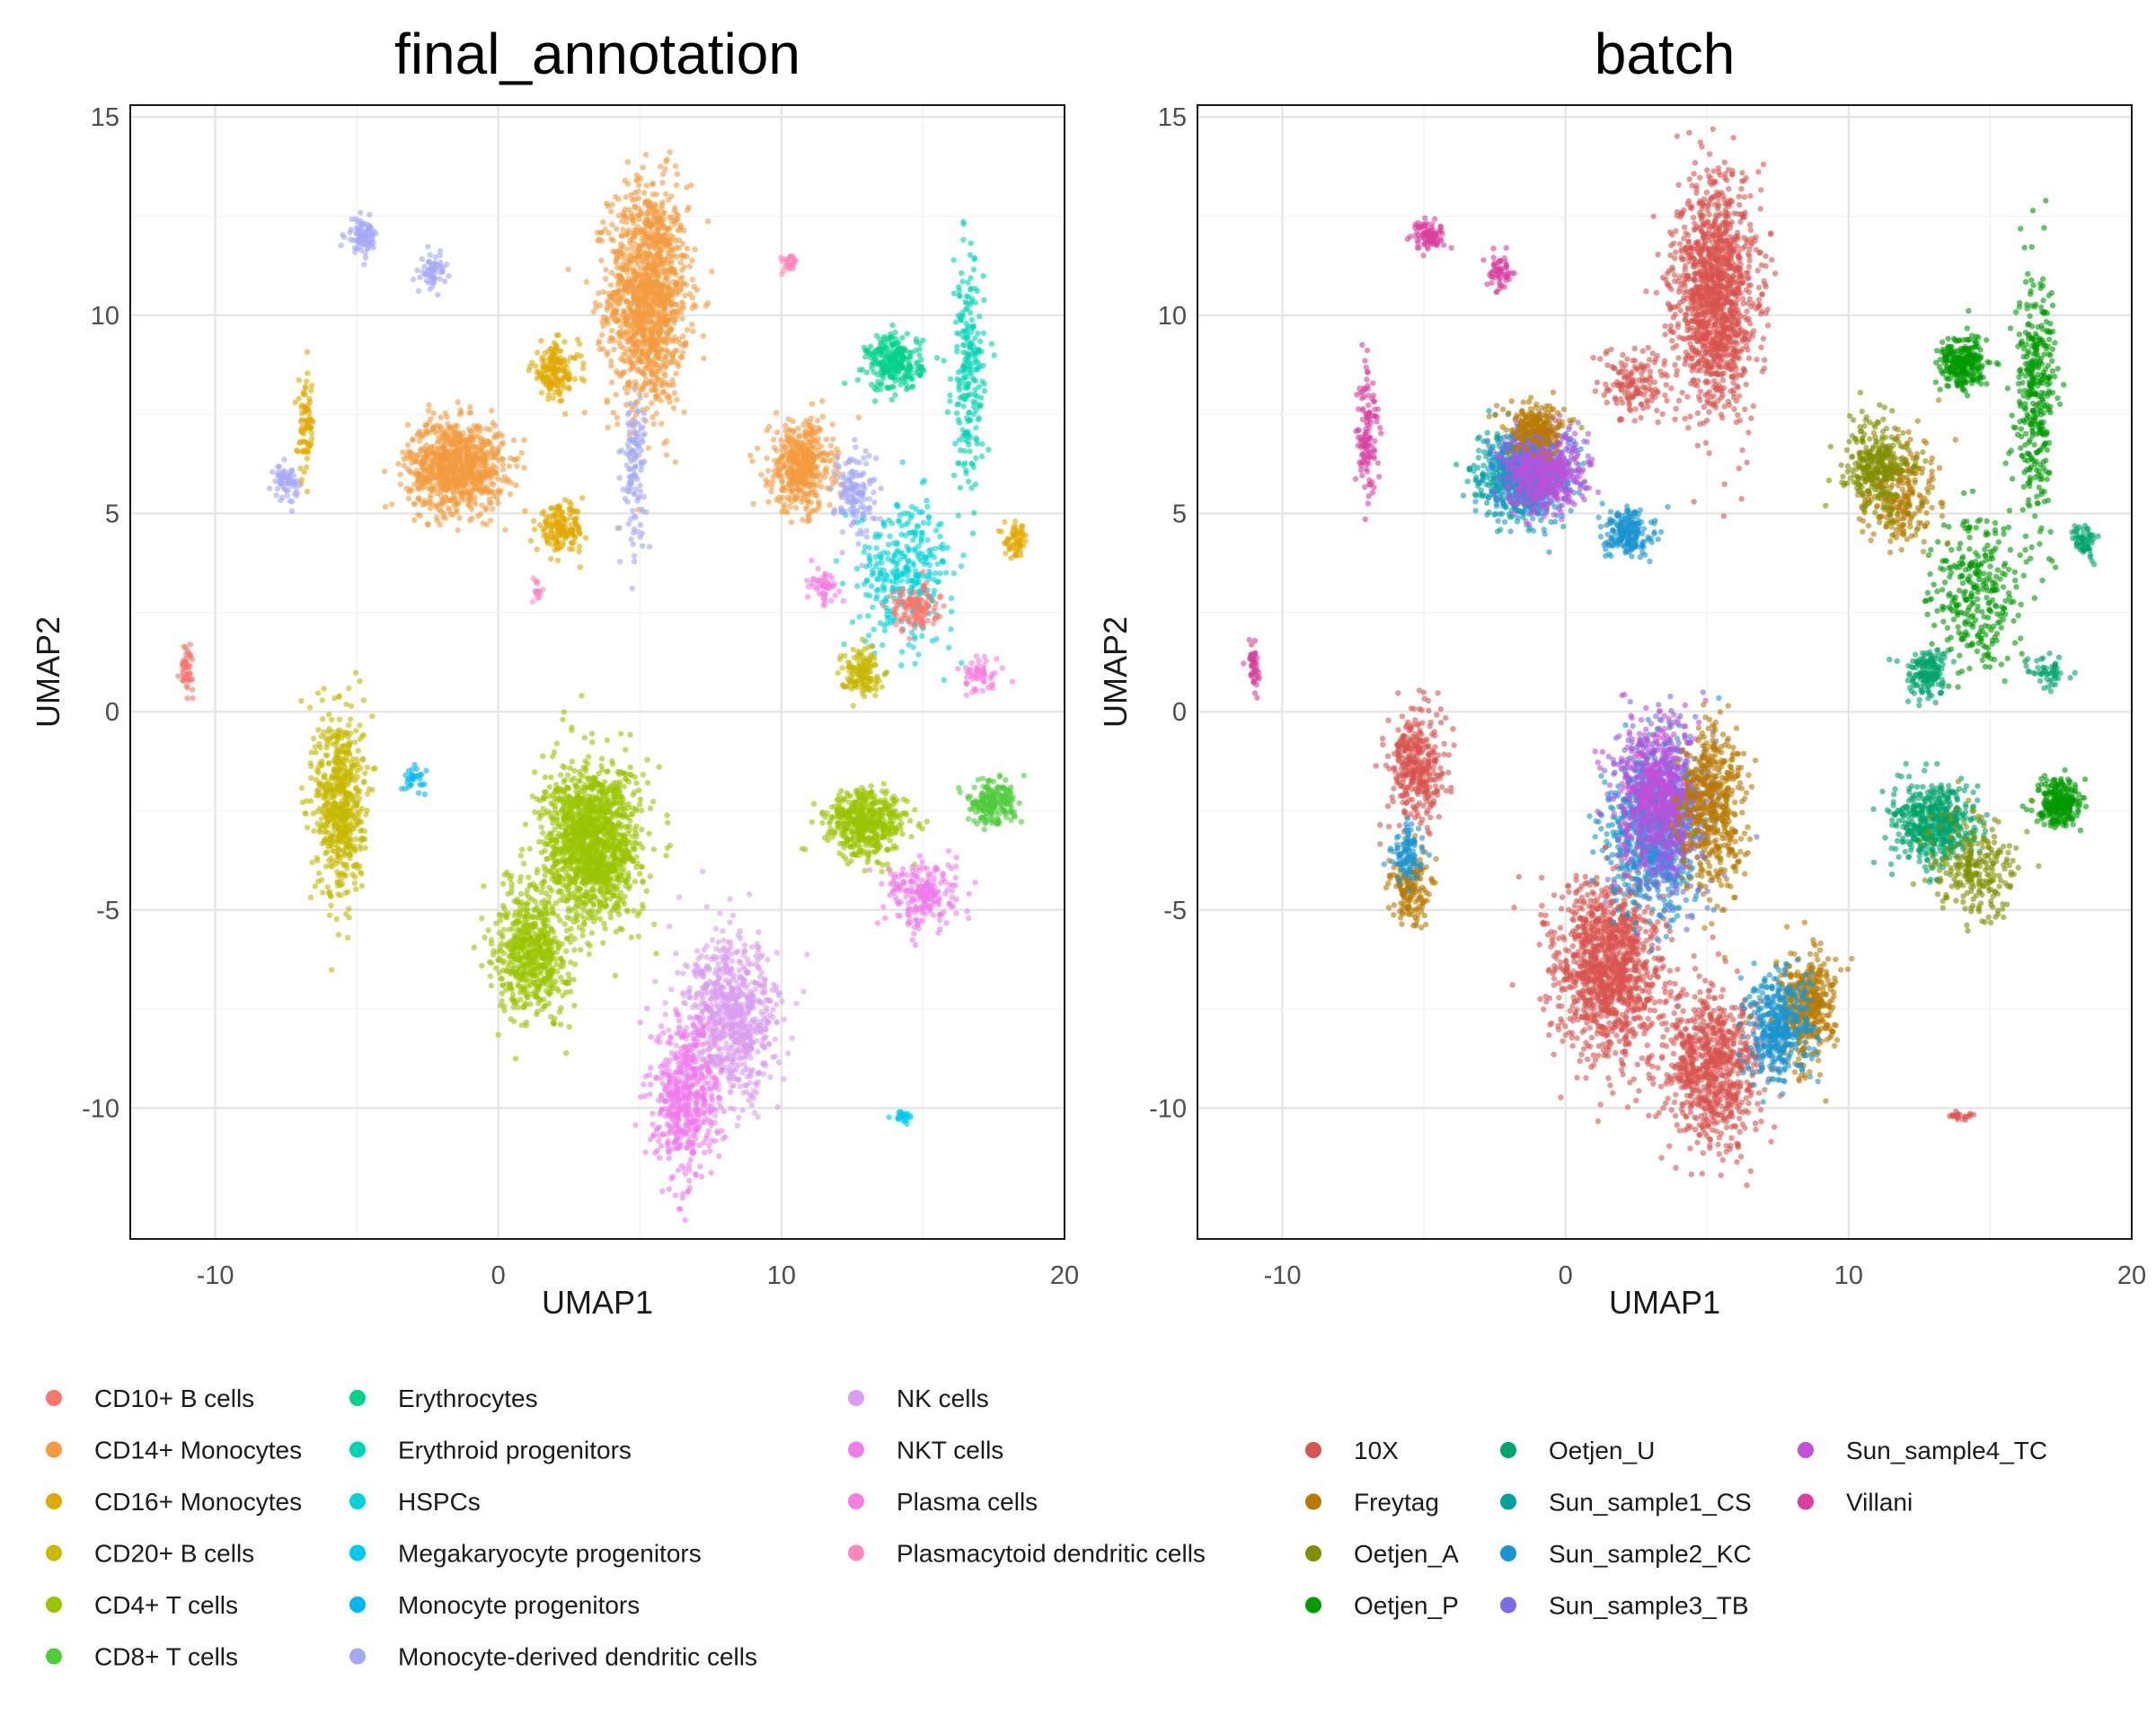 This screenshot has height=1725, width=2156. Describe the element at coordinates (414, 779) in the screenshot. I see `cluster` at that location.